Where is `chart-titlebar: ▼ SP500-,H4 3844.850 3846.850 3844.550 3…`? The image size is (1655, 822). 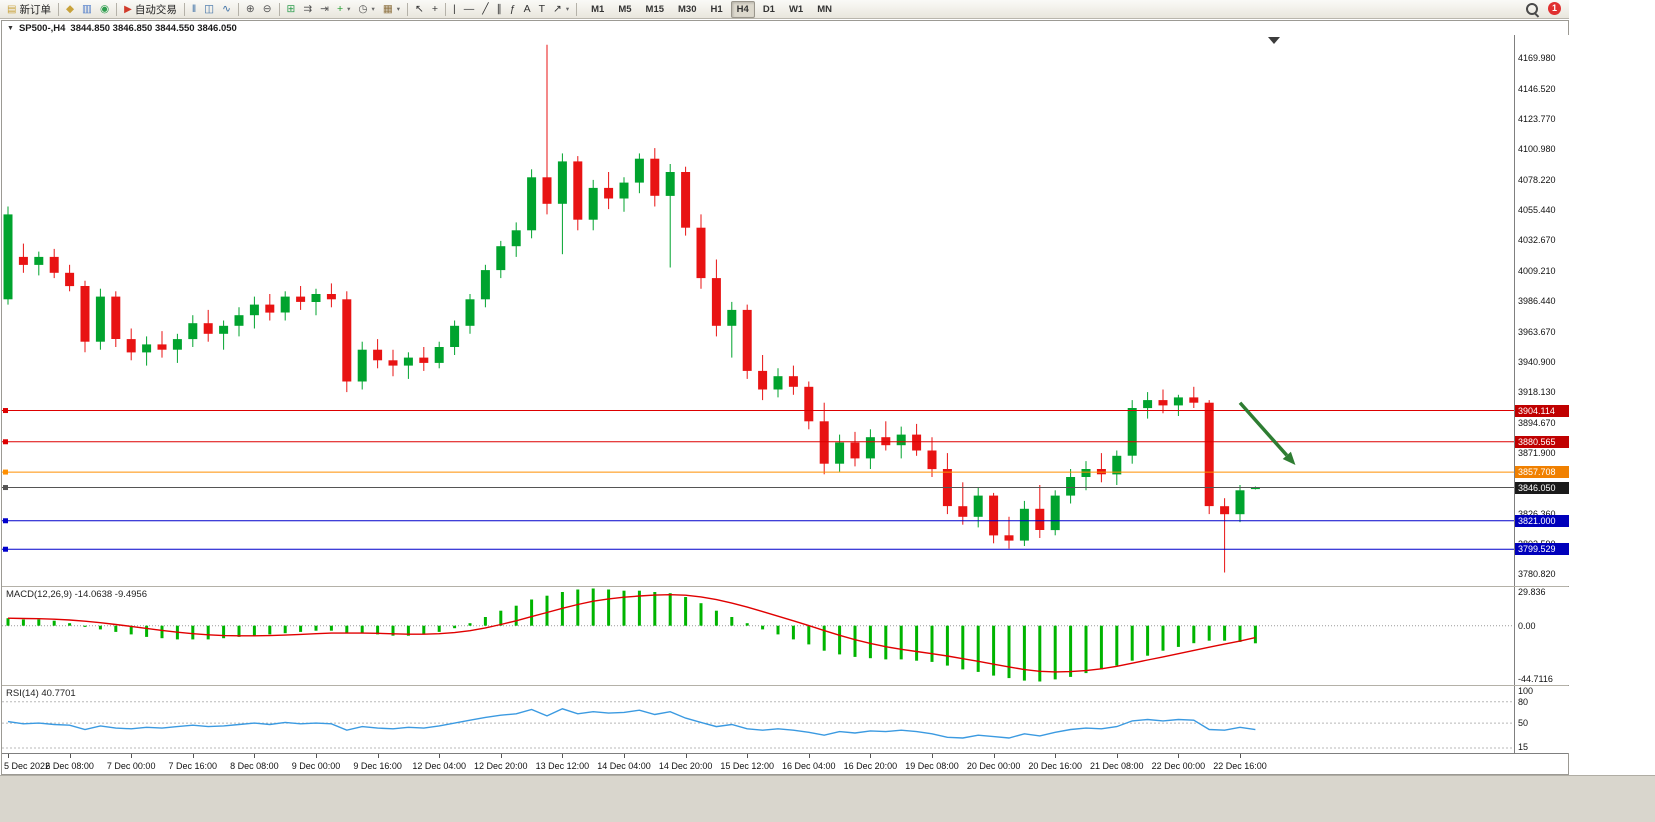 chart-titlebar: ▼ SP500-,H4 3844.850 3846.850 3844.550 3… is located at coordinates (785, 28).